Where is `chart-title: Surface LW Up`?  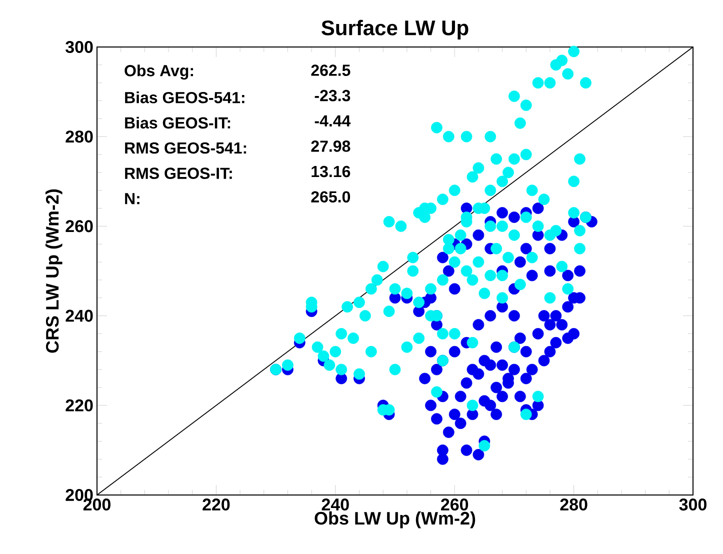
chart-title: Surface LW Up is located at coordinates (395, 30).